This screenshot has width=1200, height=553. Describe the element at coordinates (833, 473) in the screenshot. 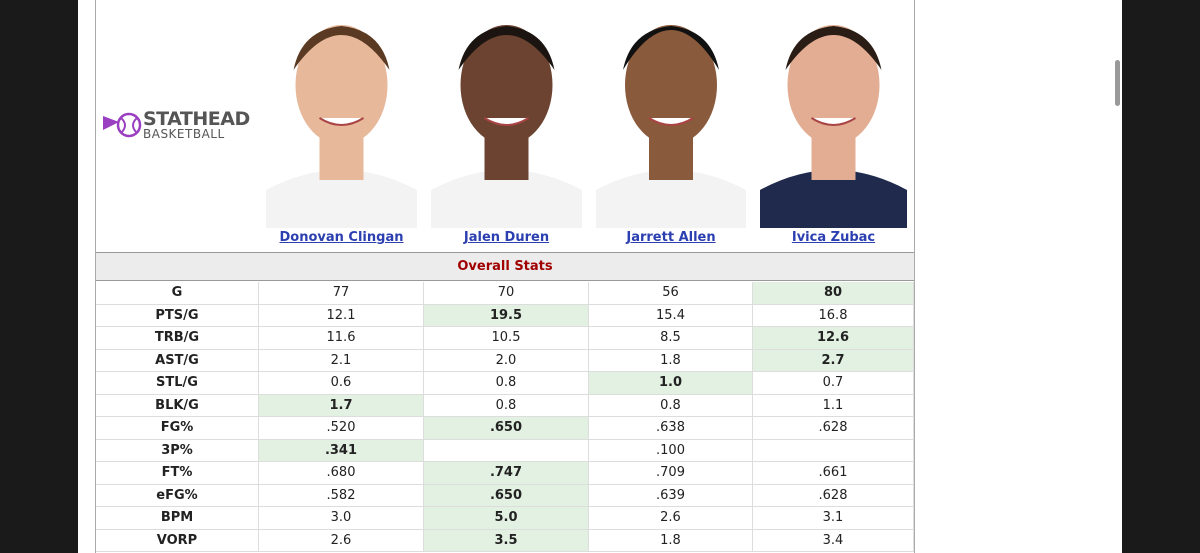

I see `stat-value: .661` at that location.